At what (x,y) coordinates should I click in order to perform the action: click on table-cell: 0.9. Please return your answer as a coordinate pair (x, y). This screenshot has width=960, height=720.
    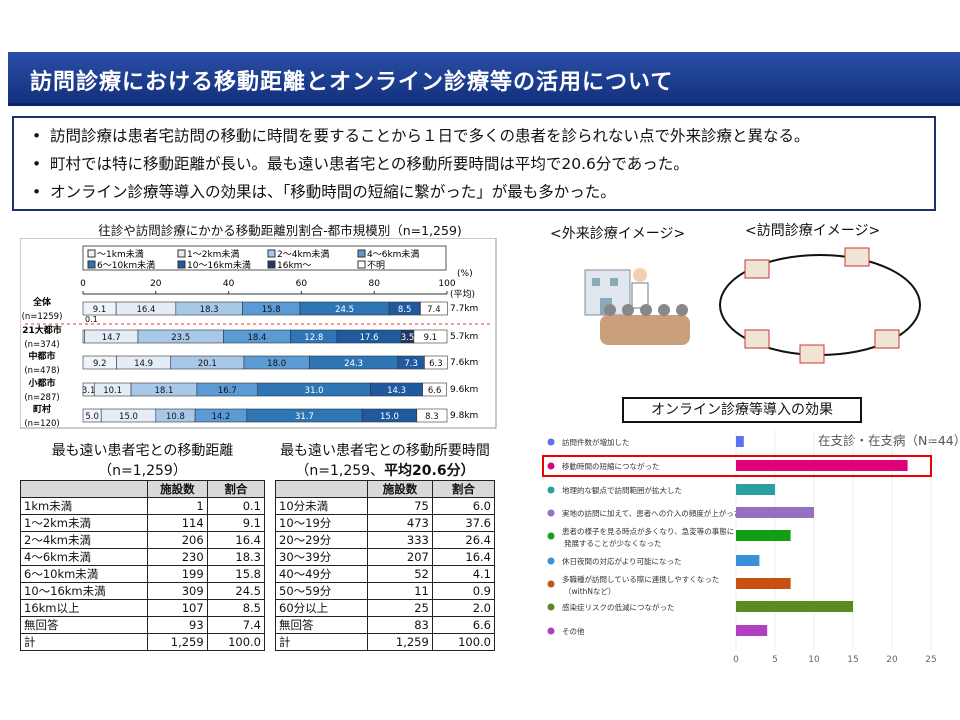
    Looking at the image, I should click on (463, 591).